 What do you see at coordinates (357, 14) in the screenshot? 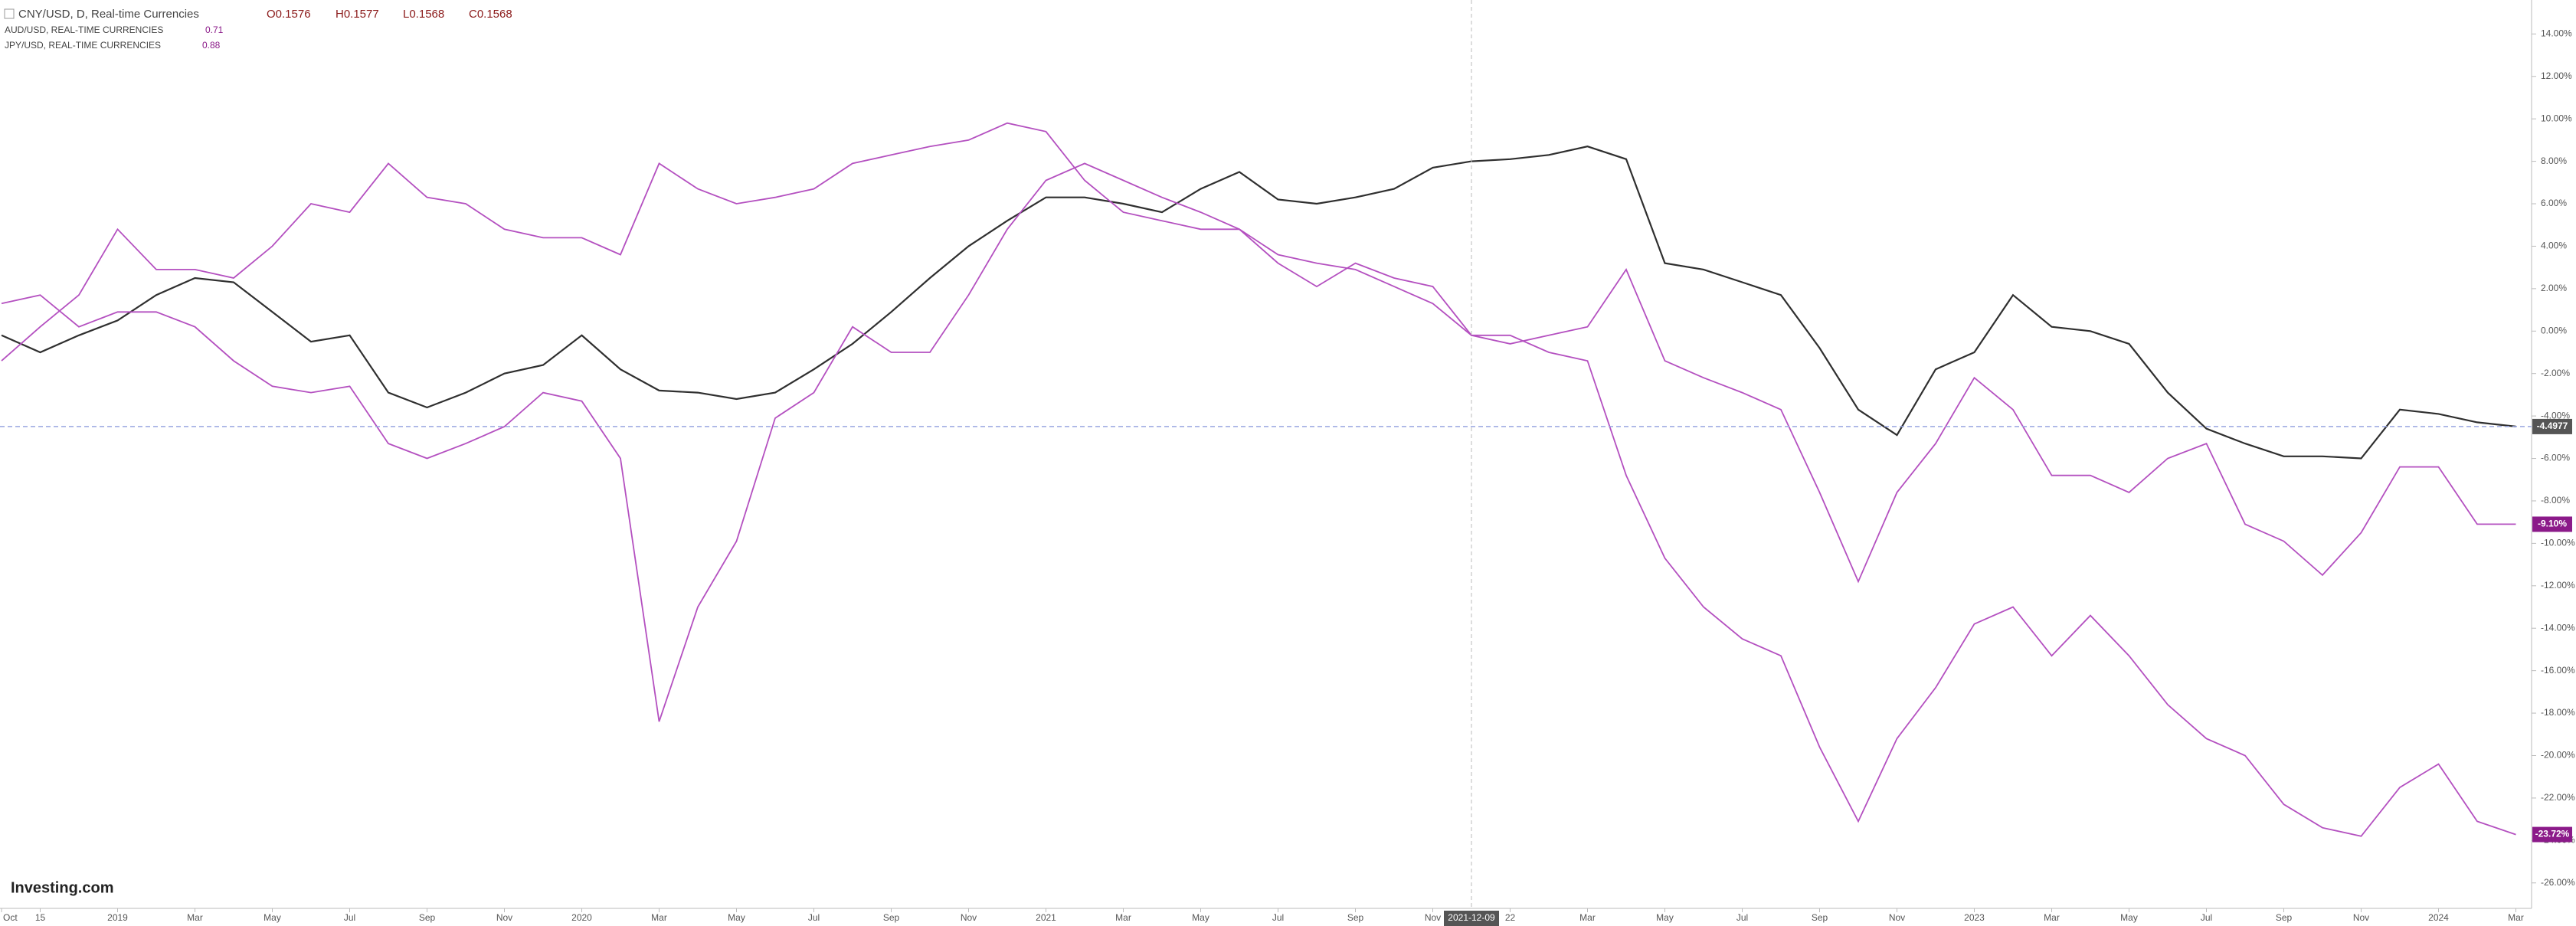
I see `legend-quote: H0.1577` at bounding box center [357, 14].